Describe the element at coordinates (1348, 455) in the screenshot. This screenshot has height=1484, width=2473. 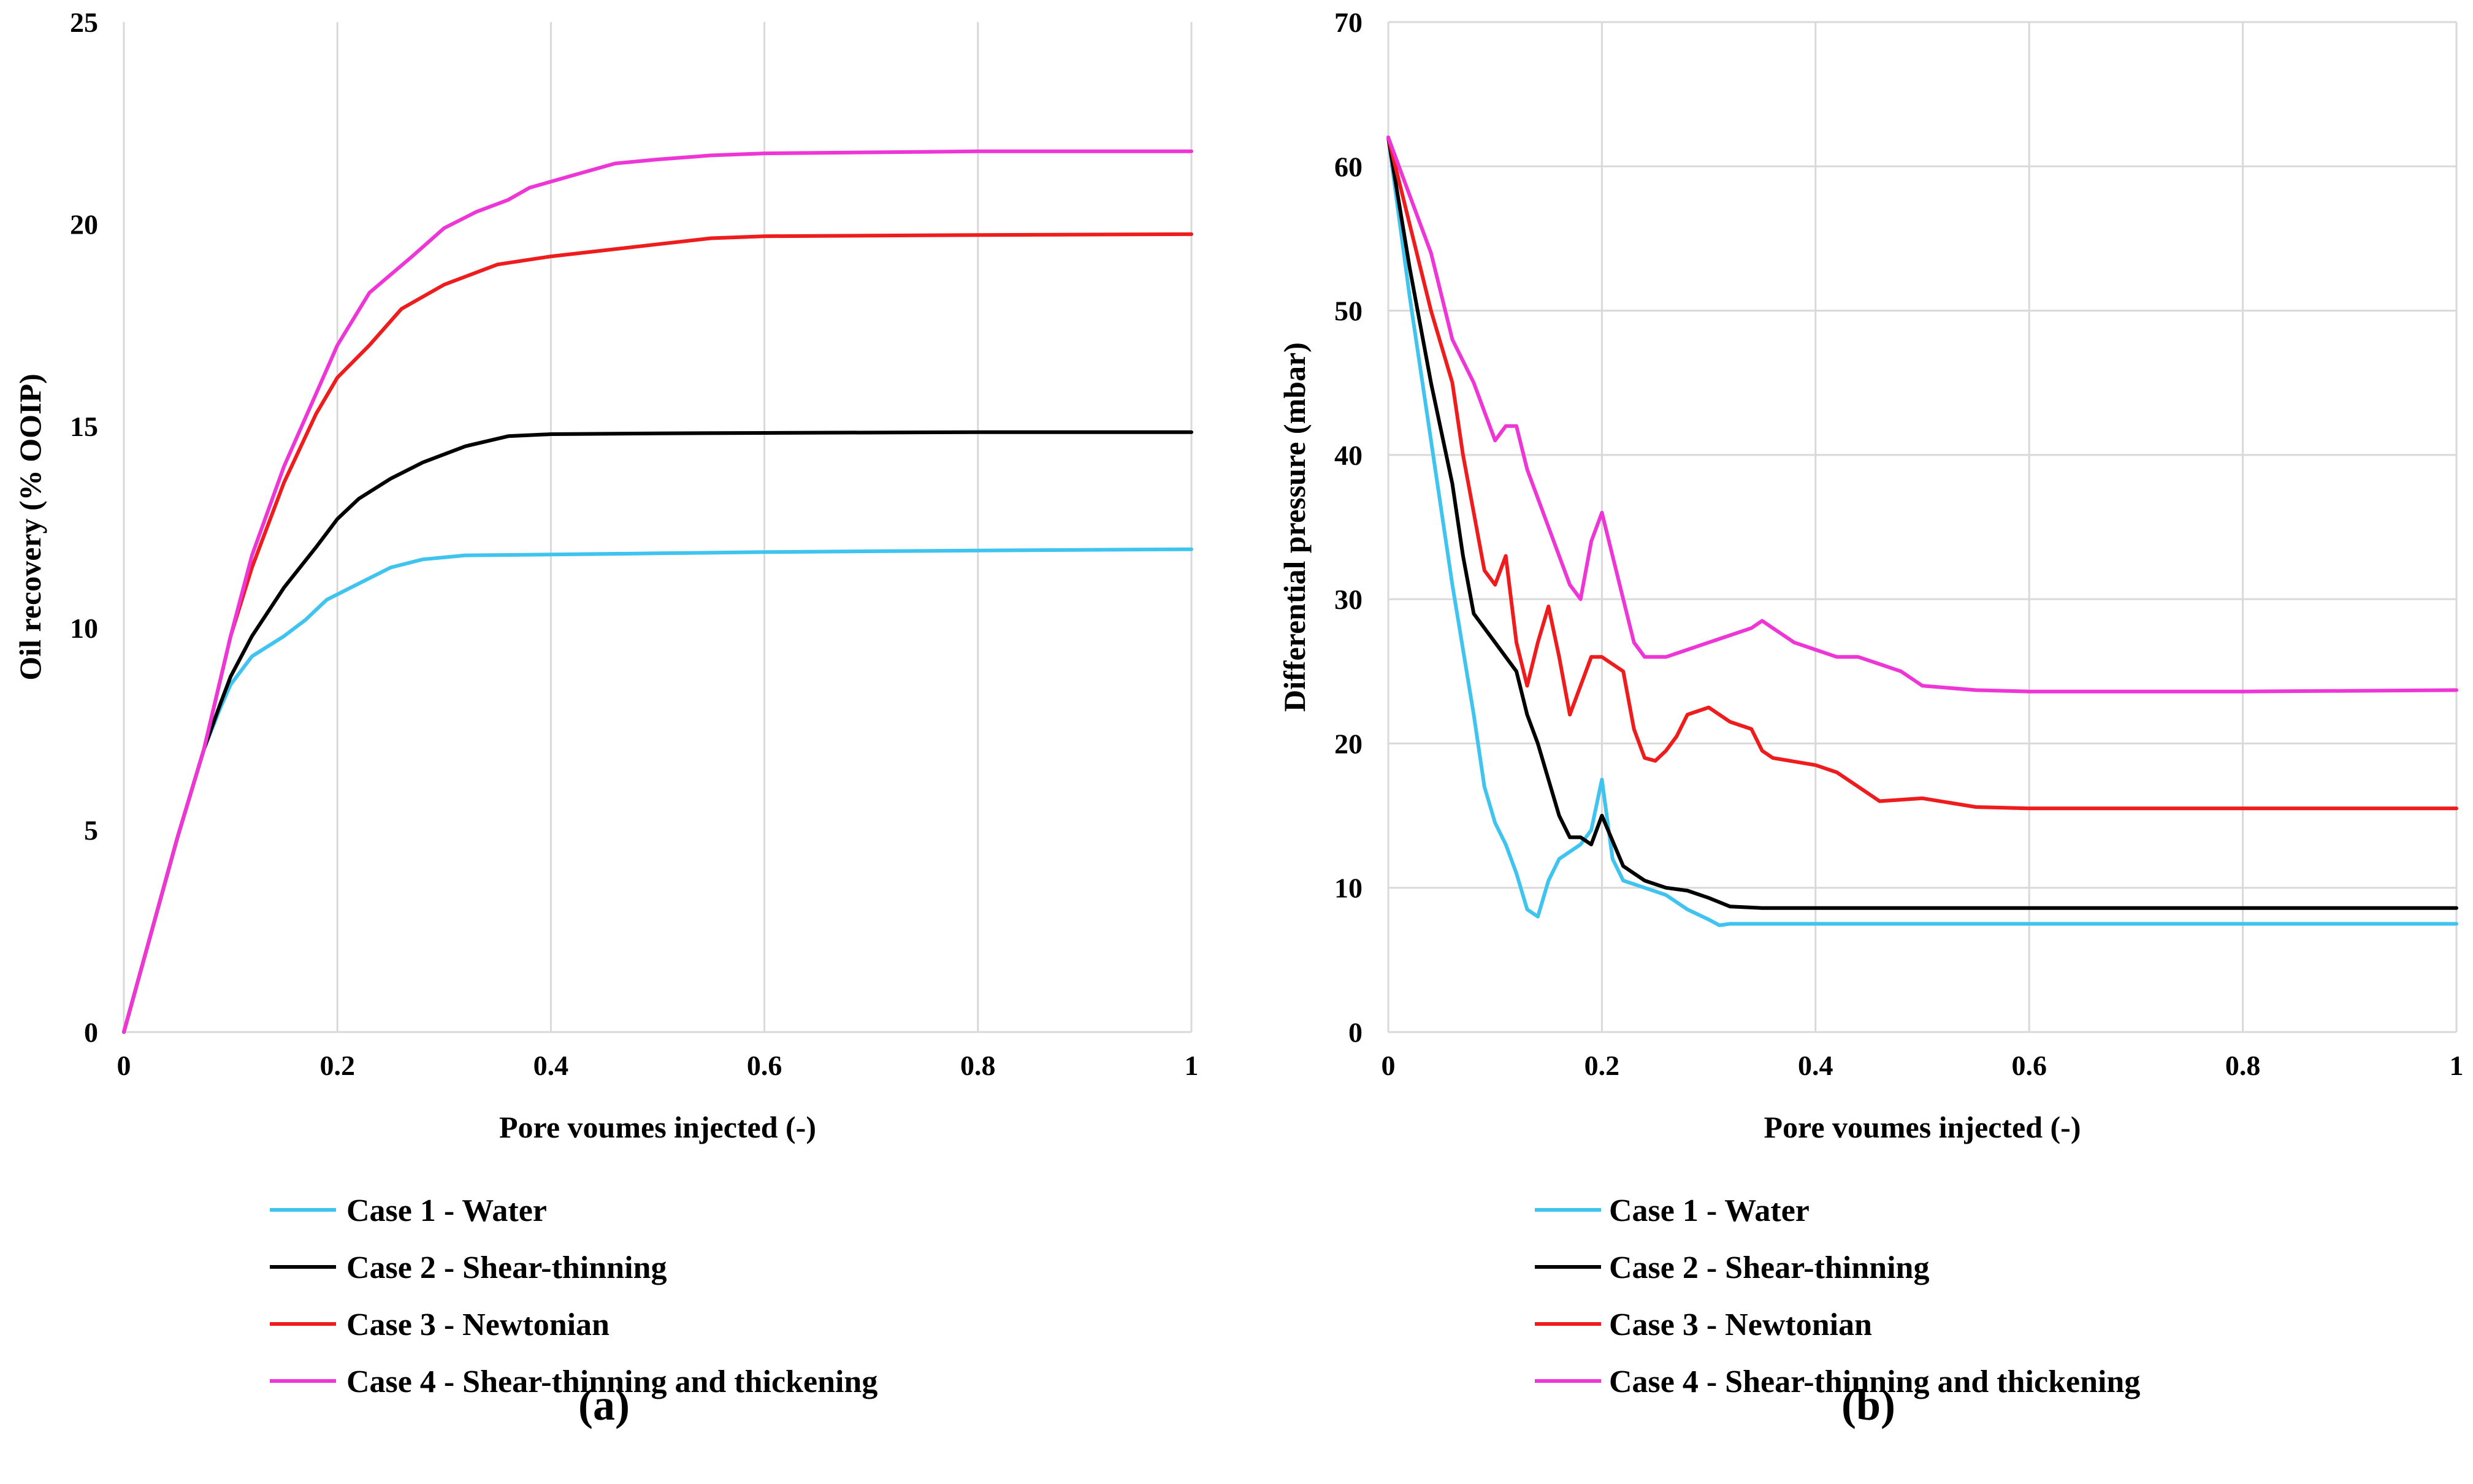
I see `y-tick-label: 40` at that location.